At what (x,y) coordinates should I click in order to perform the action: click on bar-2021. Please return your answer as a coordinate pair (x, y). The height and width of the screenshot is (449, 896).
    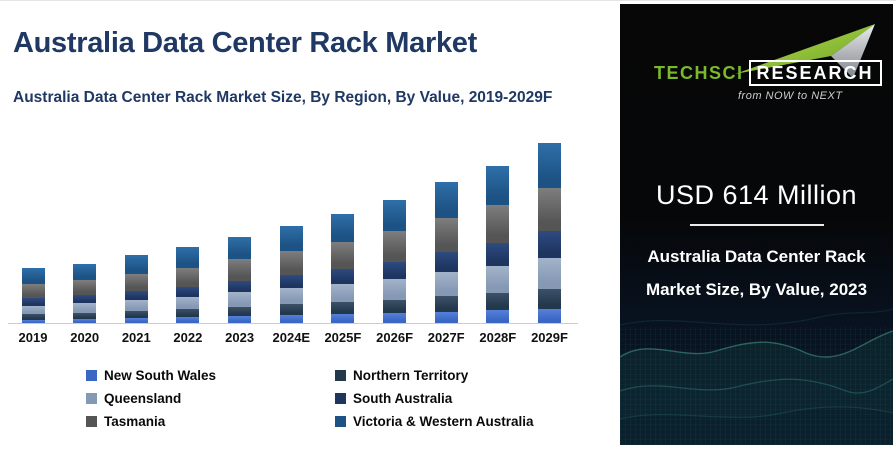
    Looking at the image, I should click on (136, 289).